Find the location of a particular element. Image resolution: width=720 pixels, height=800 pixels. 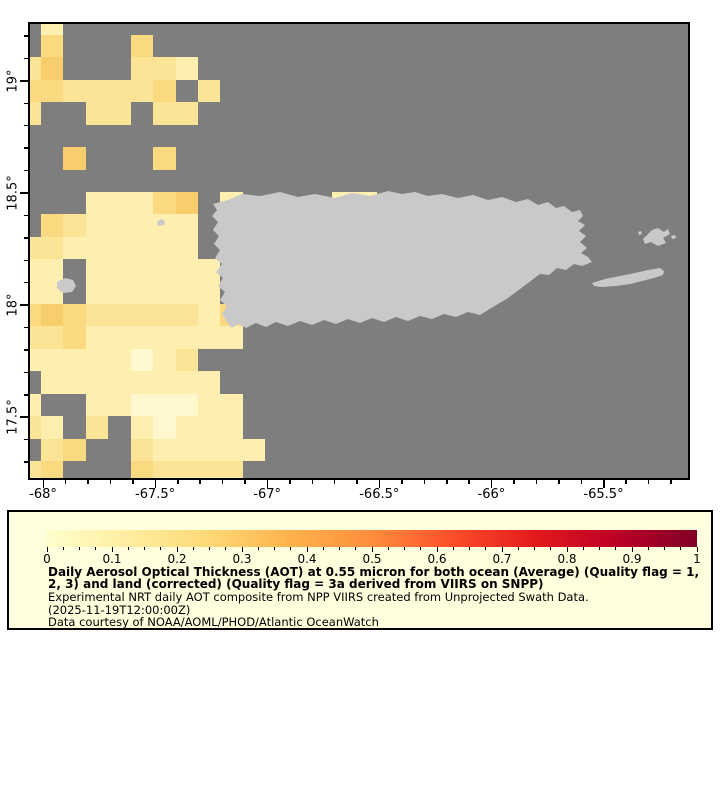

islands-layer is located at coordinates (366, 259).